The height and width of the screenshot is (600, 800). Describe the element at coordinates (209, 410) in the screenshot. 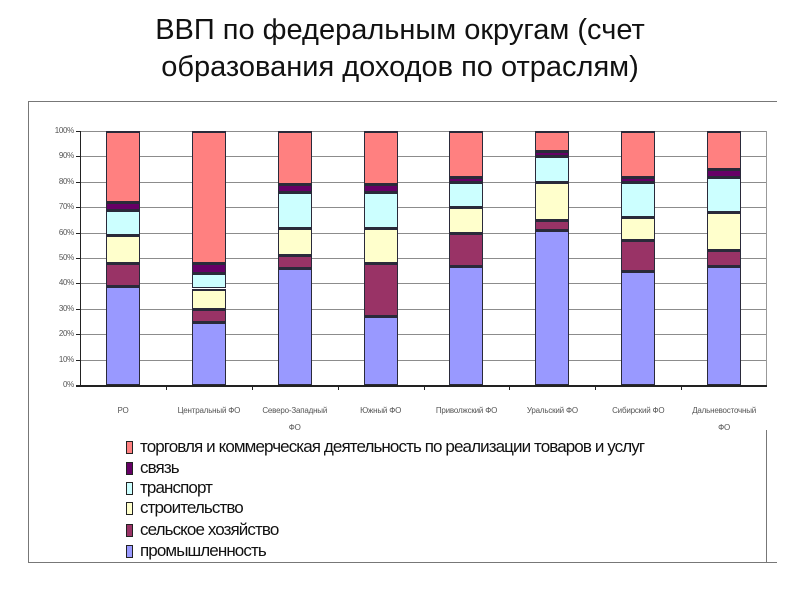

I see `x-label-line-1: Центральный ФО` at that location.